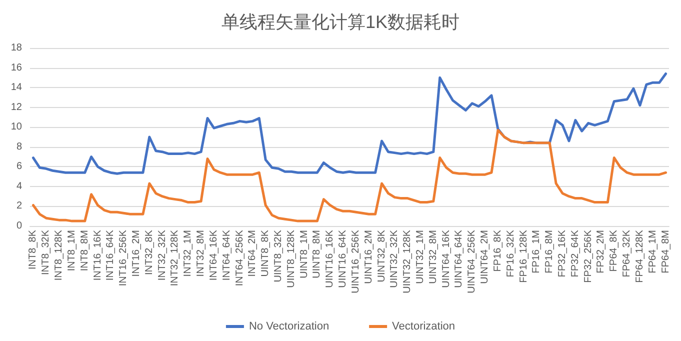 This screenshot has width=681, height=341. What do you see at coordinates (601, 252) in the screenshot?
I see `x-tick-label: FP32_2M` at bounding box center [601, 252].